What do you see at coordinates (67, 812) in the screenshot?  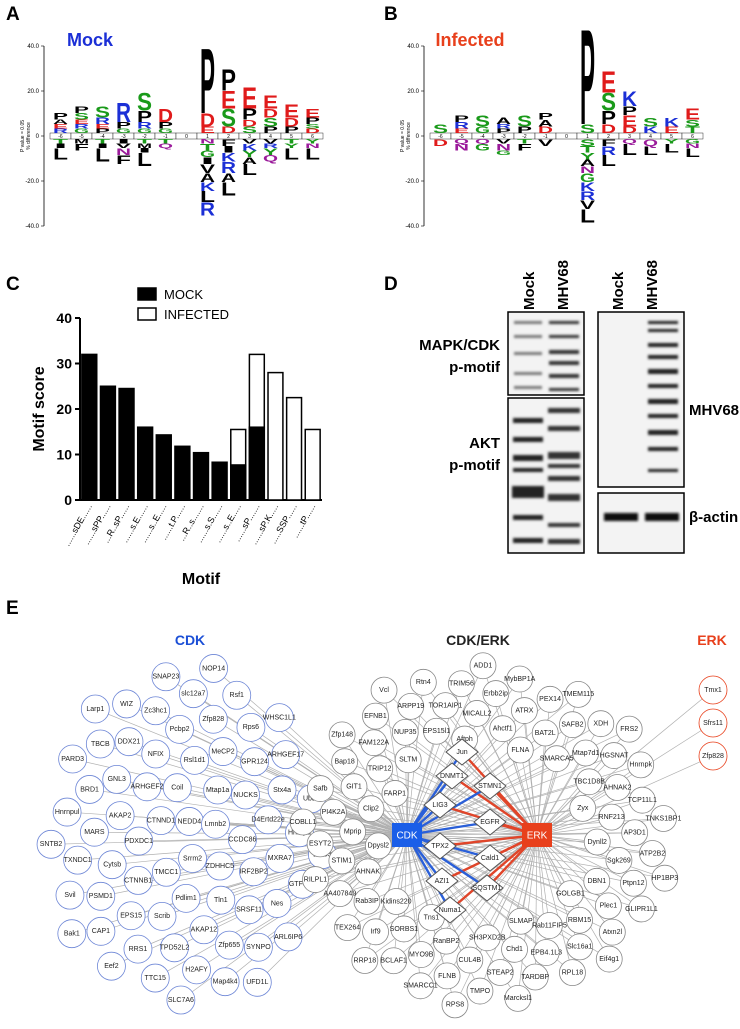 I see `node-label: Hnrnpul` at bounding box center [67, 812].